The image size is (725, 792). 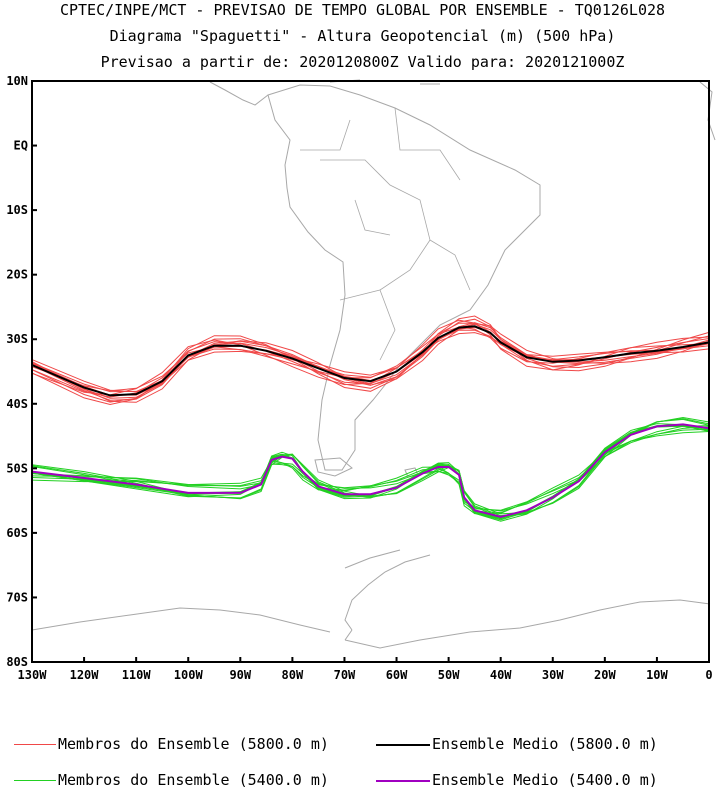 What do you see at coordinates (387, 590) in the screenshot?
I see `antarctic-peninsula` at bounding box center [387, 590].